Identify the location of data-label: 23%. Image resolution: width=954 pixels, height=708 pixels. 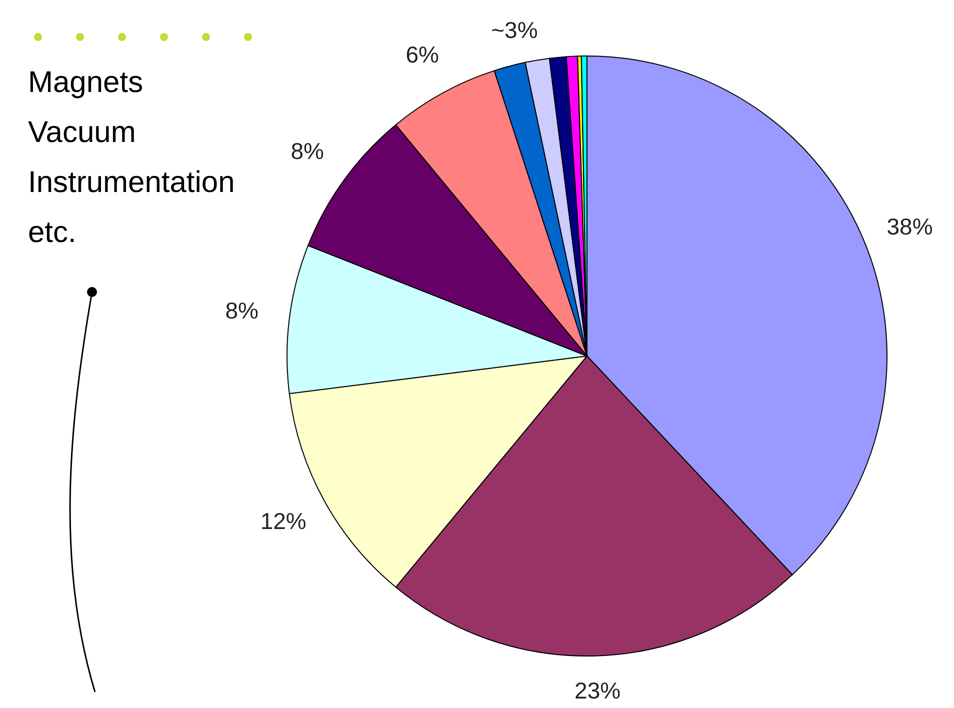
(597, 690).